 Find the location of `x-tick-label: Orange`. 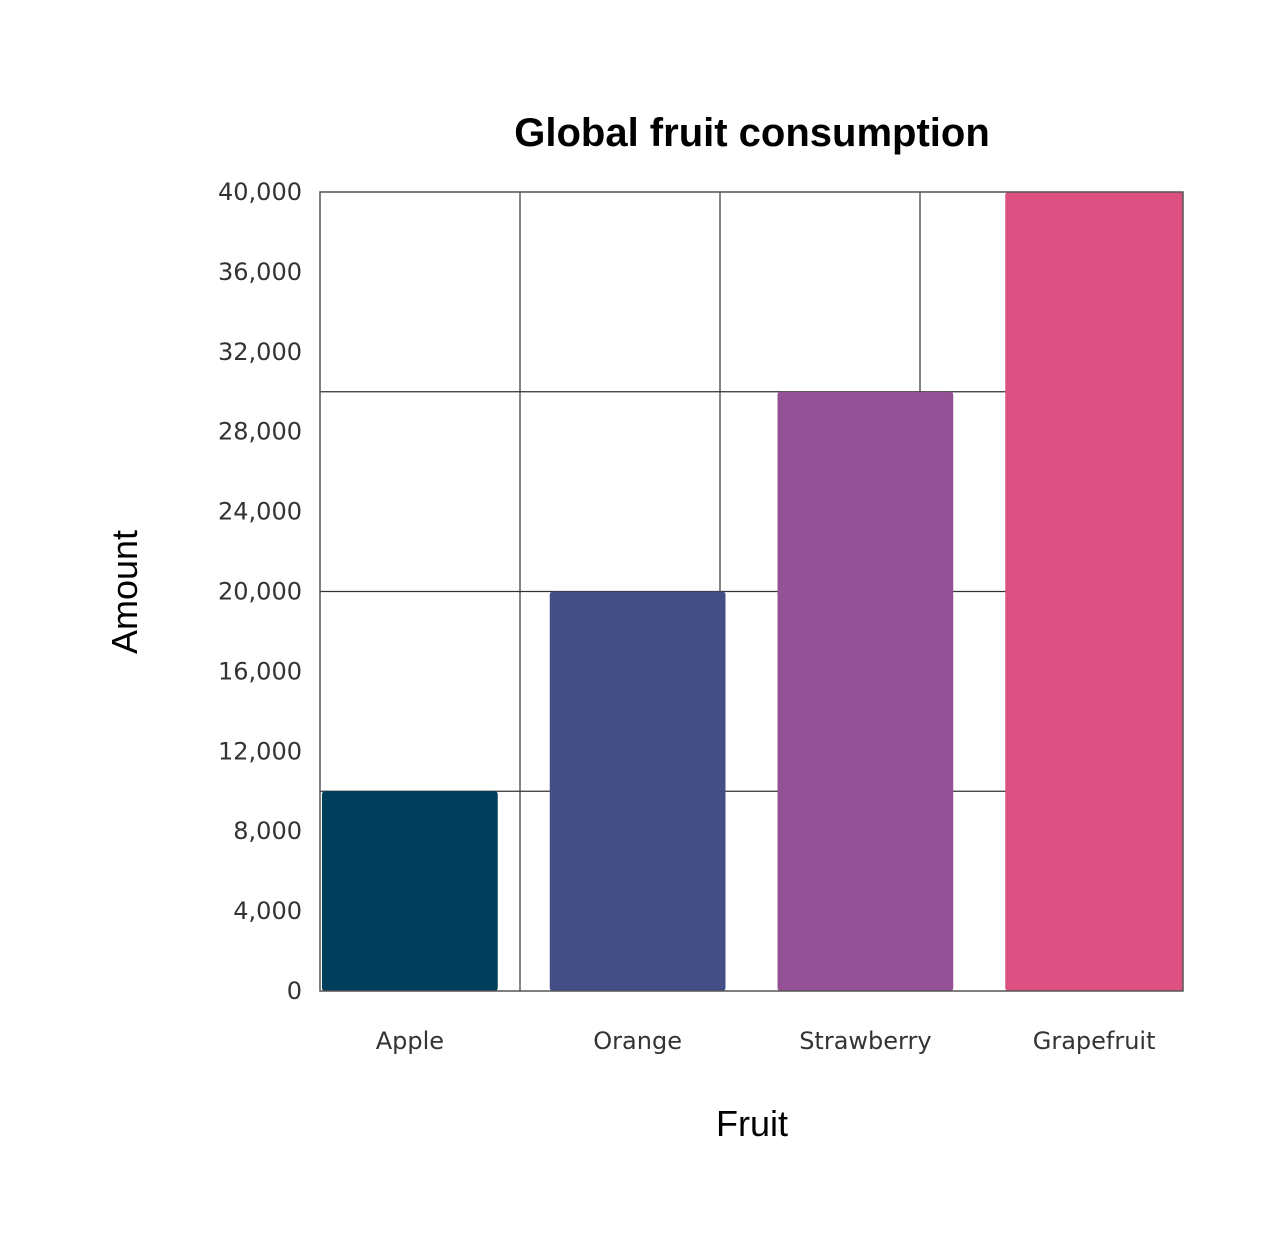

x-tick-label: Orange is located at coordinates (637, 1041).